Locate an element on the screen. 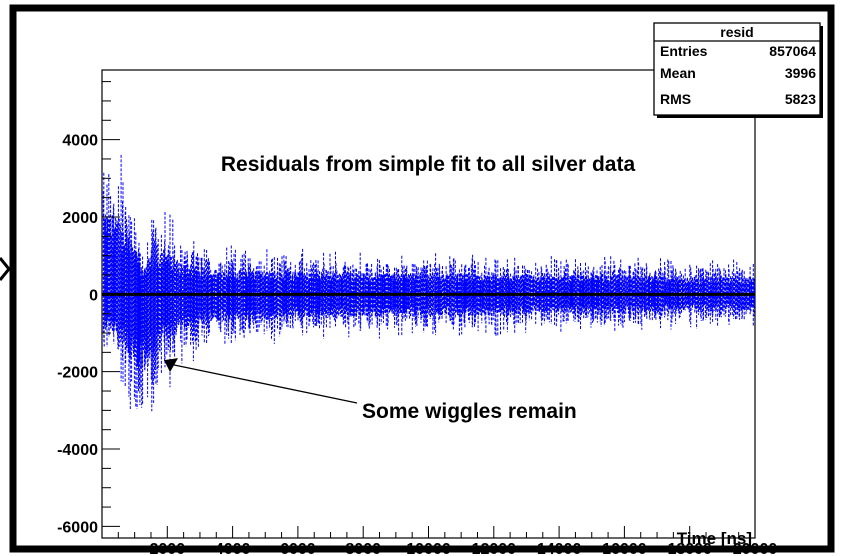 Image resolution: width=846 pixels, height=556 pixels. stats-entries-label: Entries is located at coordinates (684, 51).